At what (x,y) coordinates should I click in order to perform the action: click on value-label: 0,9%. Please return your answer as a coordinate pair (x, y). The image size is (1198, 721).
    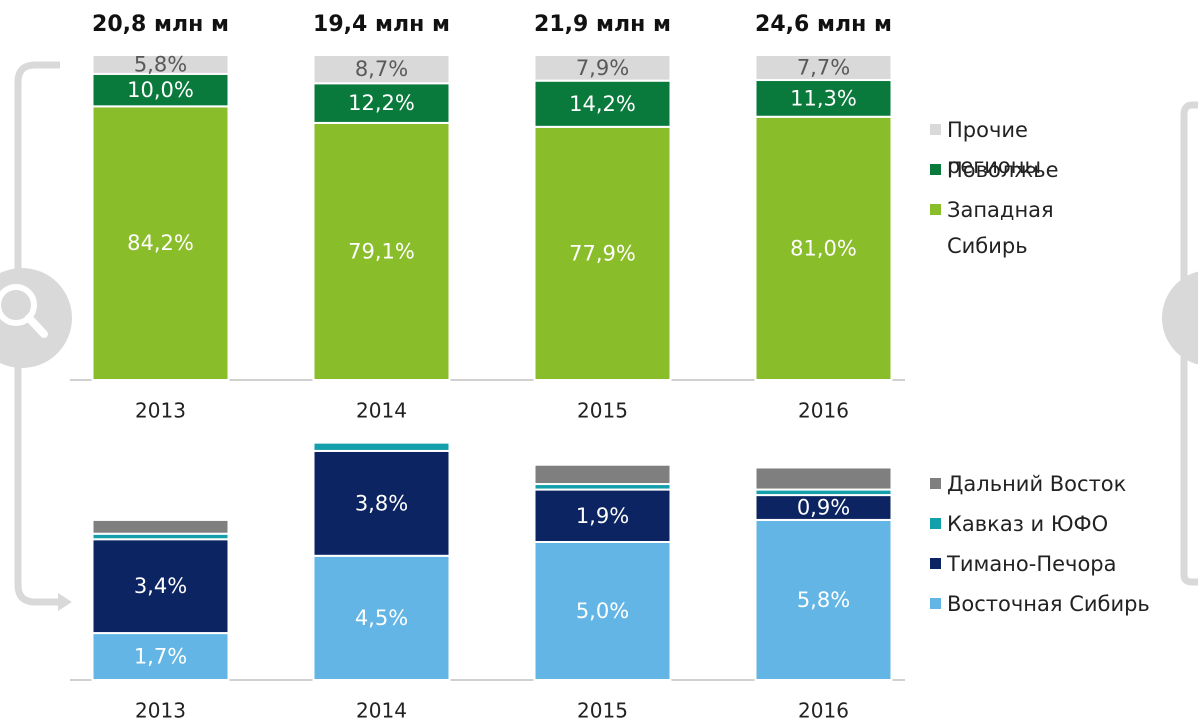
    Looking at the image, I should click on (823, 508).